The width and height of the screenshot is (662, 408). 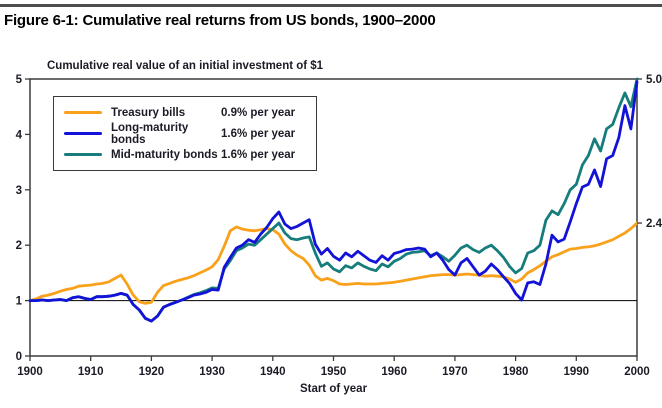 I want to click on x-axis-label: Start of year, so click(x=333, y=389).